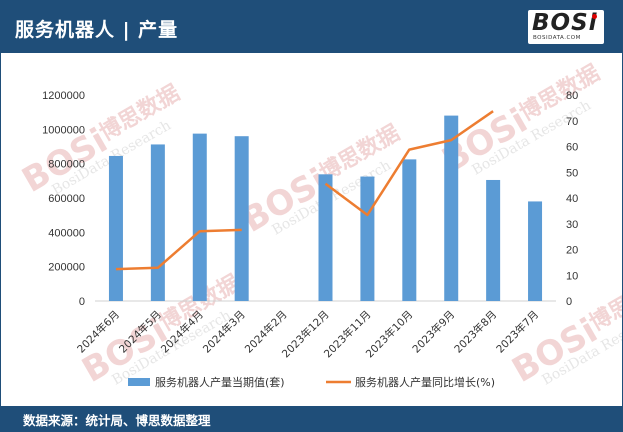 This screenshot has height=432, width=623. Describe the element at coordinates (66, 199) in the screenshot. I see `y-left-tick-label: 600000` at that location.